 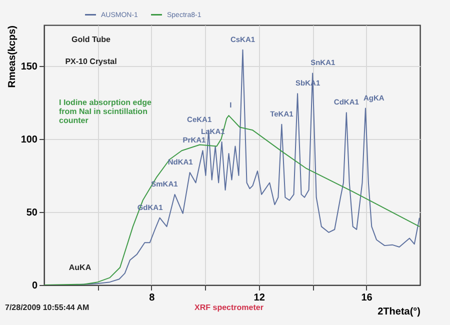 What do you see at coordinates (29, 66) in the screenshot?
I see `y-tick-label: 150` at bounding box center [29, 66].